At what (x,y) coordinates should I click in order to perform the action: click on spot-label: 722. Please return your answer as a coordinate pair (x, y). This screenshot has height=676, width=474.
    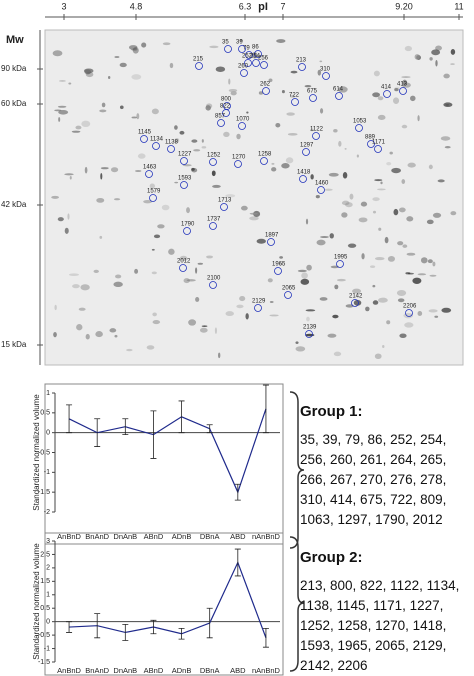
    Looking at the image, I should click on (294, 96).